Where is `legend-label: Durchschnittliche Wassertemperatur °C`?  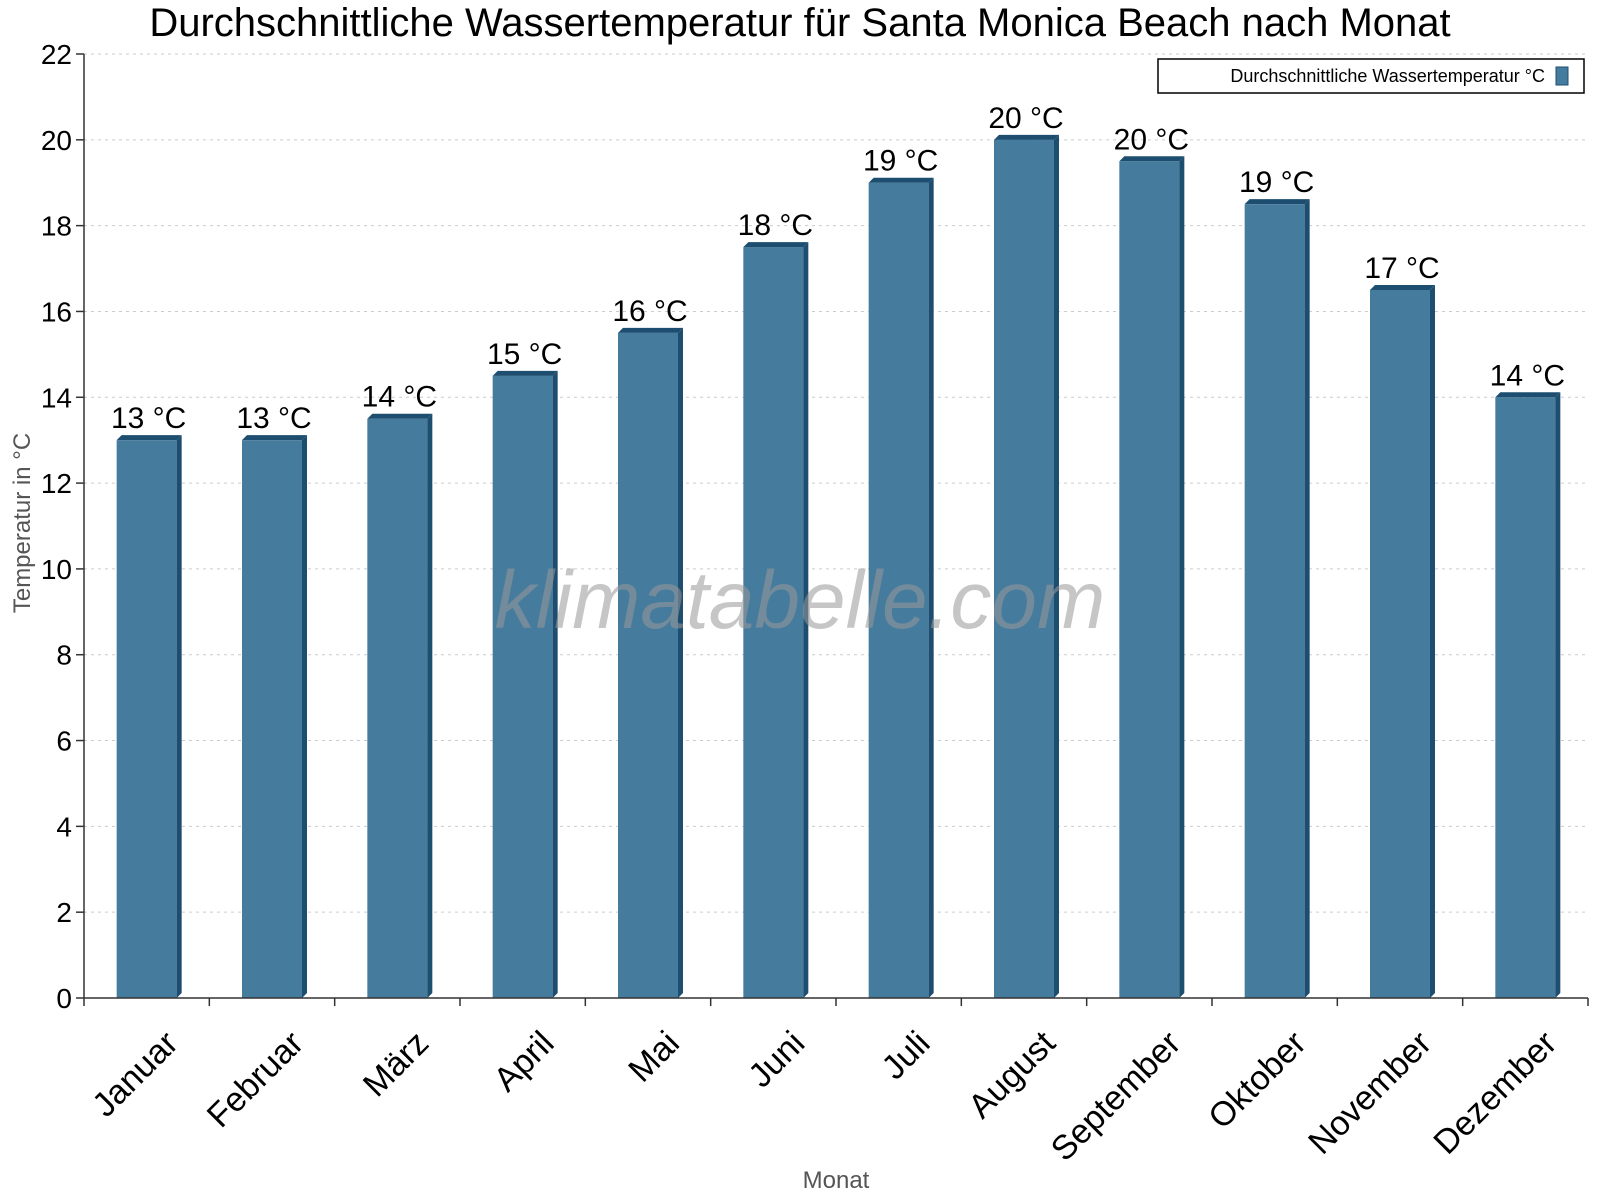
legend-label: Durchschnittliche Wassertemperatur °C is located at coordinates (1387, 76).